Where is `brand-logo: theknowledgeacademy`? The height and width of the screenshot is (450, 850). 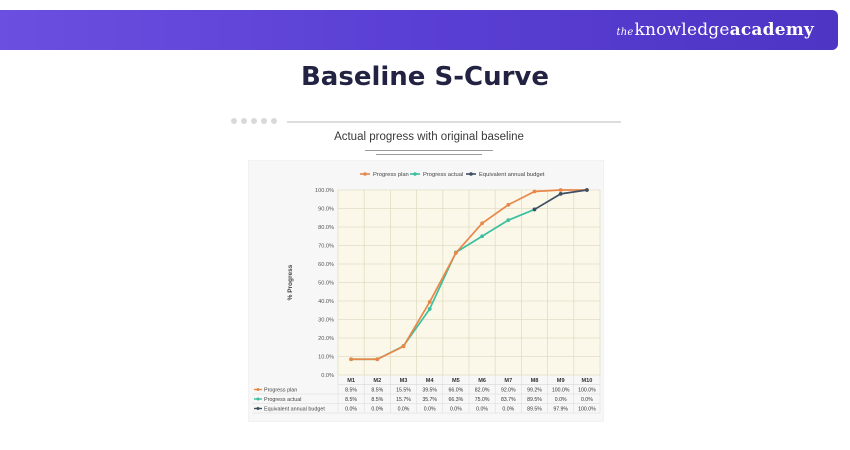
brand-logo: theknowledgeacademy is located at coordinates (715, 30).